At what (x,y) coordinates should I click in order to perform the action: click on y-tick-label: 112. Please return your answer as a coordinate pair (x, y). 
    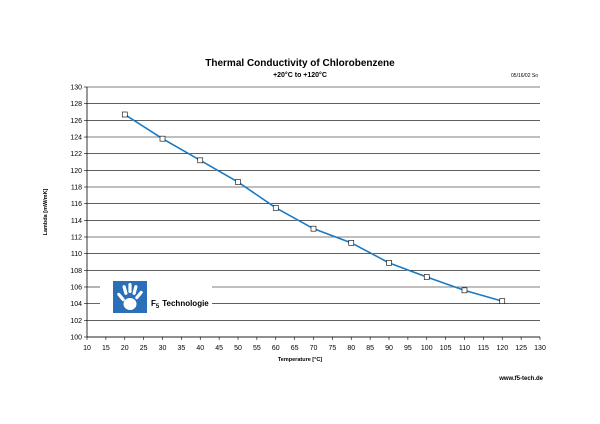
    Looking at the image, I should click on (76, 238).